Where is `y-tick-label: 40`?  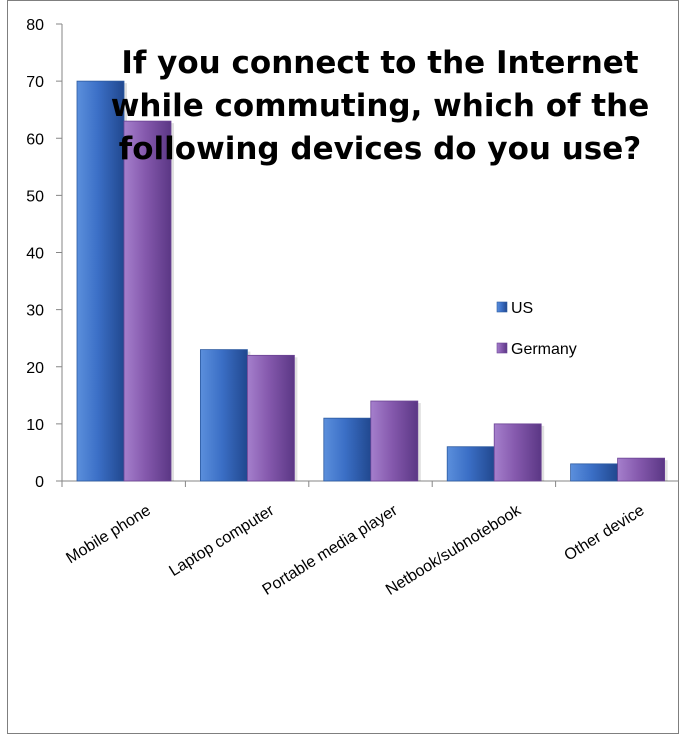
y-tick-label: 40 is located at coordinates (35, 254).